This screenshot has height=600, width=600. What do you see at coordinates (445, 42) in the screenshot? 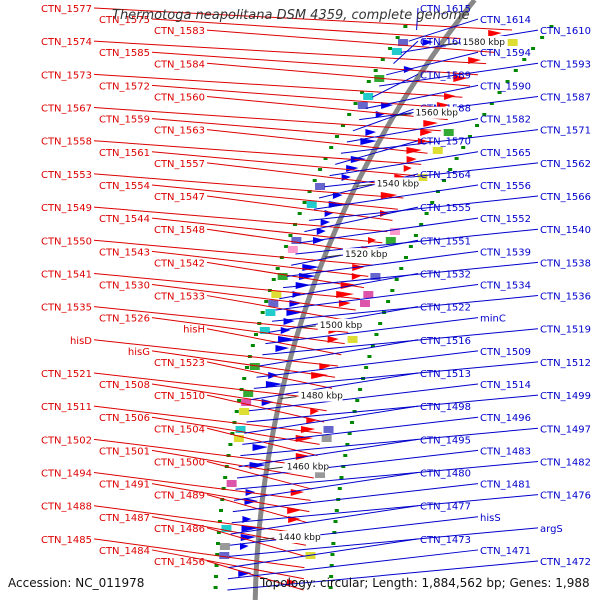
I see `gene-label: CTN_1603` at bounding box center [445, 42].